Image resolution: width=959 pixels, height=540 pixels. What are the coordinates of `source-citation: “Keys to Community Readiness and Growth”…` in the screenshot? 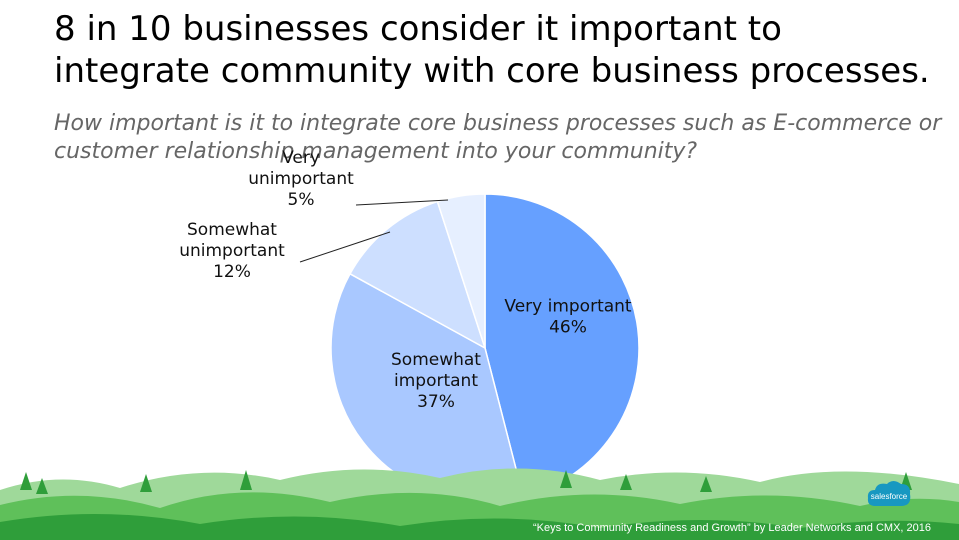 It's located at (731, 528).